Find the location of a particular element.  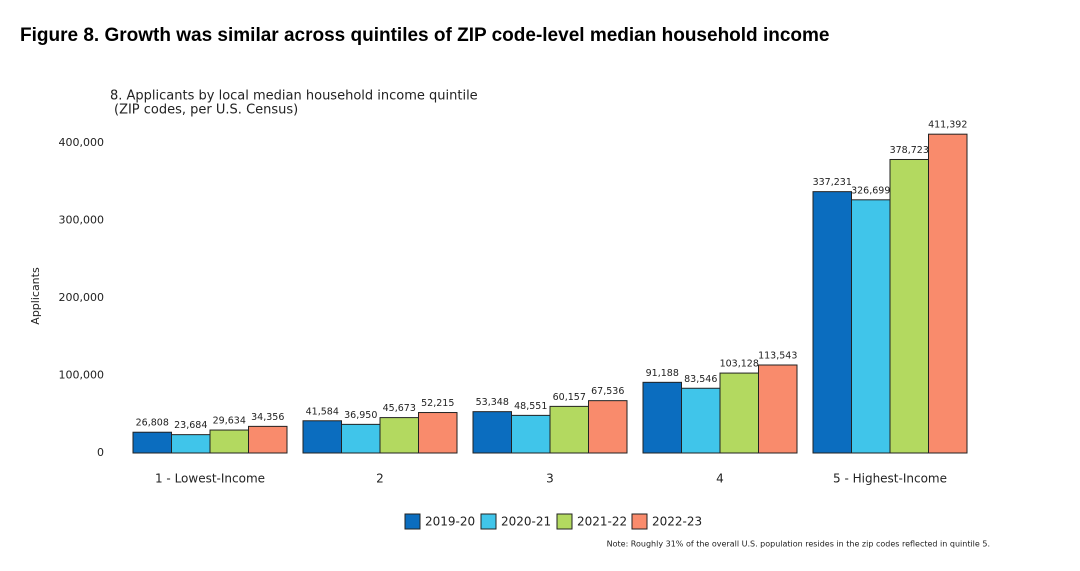

legend-label: 2021-22 is located at coordinates (602, 522).